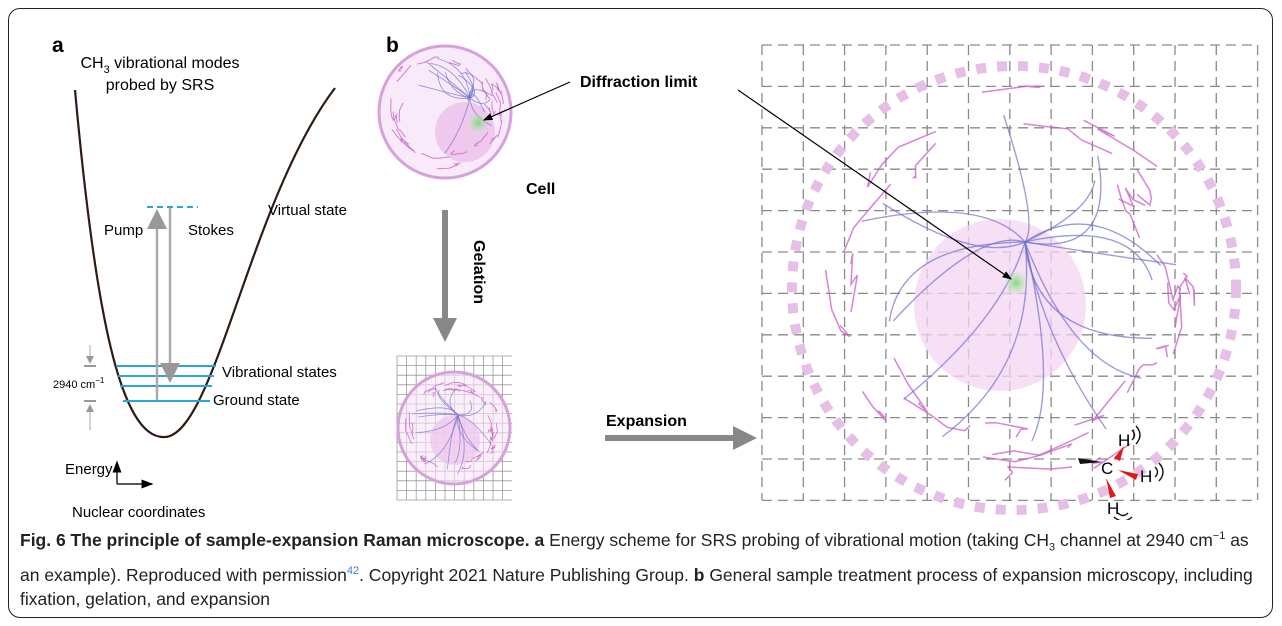 This screenshot has width=1282, height=626. What do you see at coordinates (1219, 536) in the screenshot?
I see `caption-sup: −1` at bounding box center [1219, 536].